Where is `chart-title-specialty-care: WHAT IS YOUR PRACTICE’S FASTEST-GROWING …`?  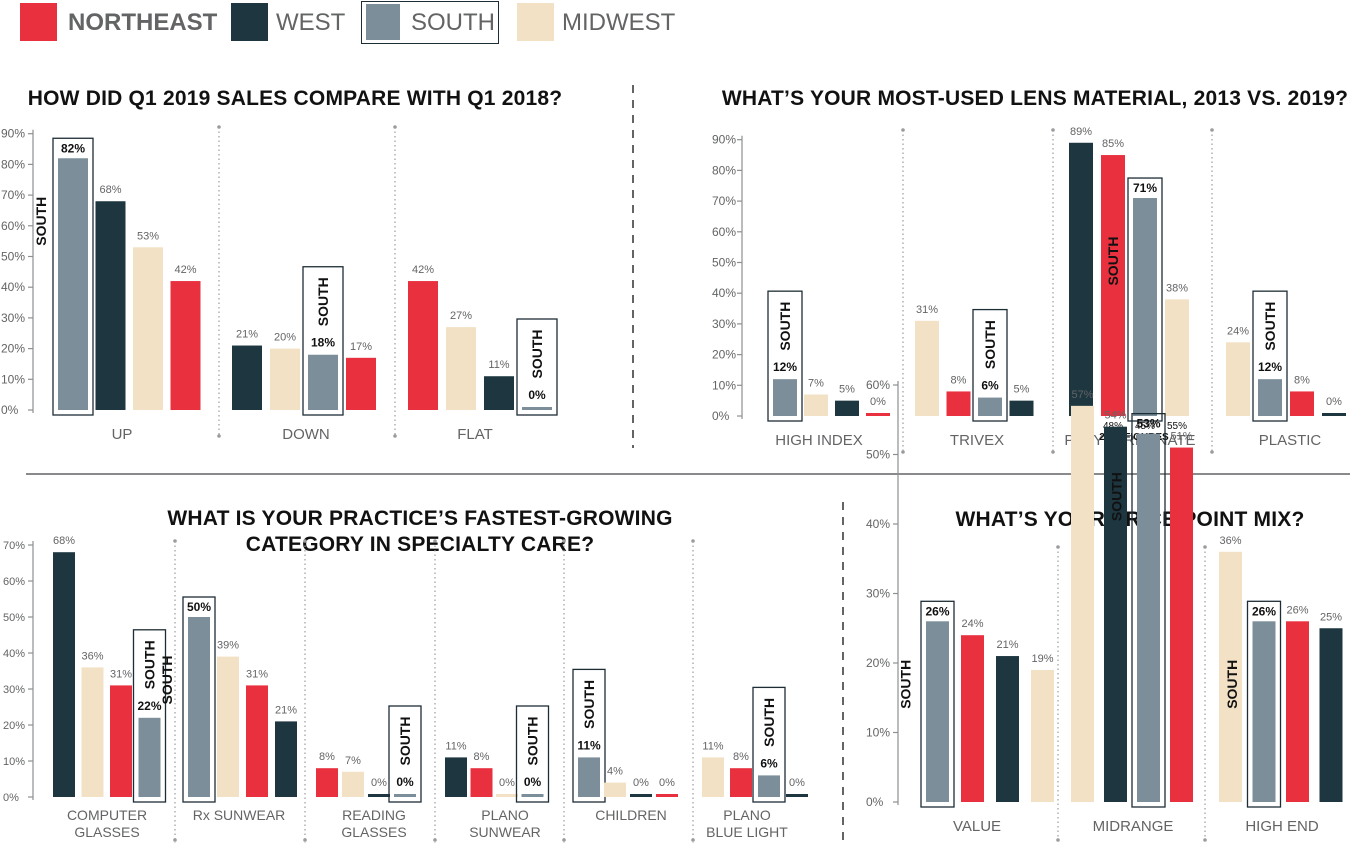
chart-title-specialty-care: WHAT IS YOUR PRACTICE’S FASTEST-GROWING … is located at coordinates (420, 532).